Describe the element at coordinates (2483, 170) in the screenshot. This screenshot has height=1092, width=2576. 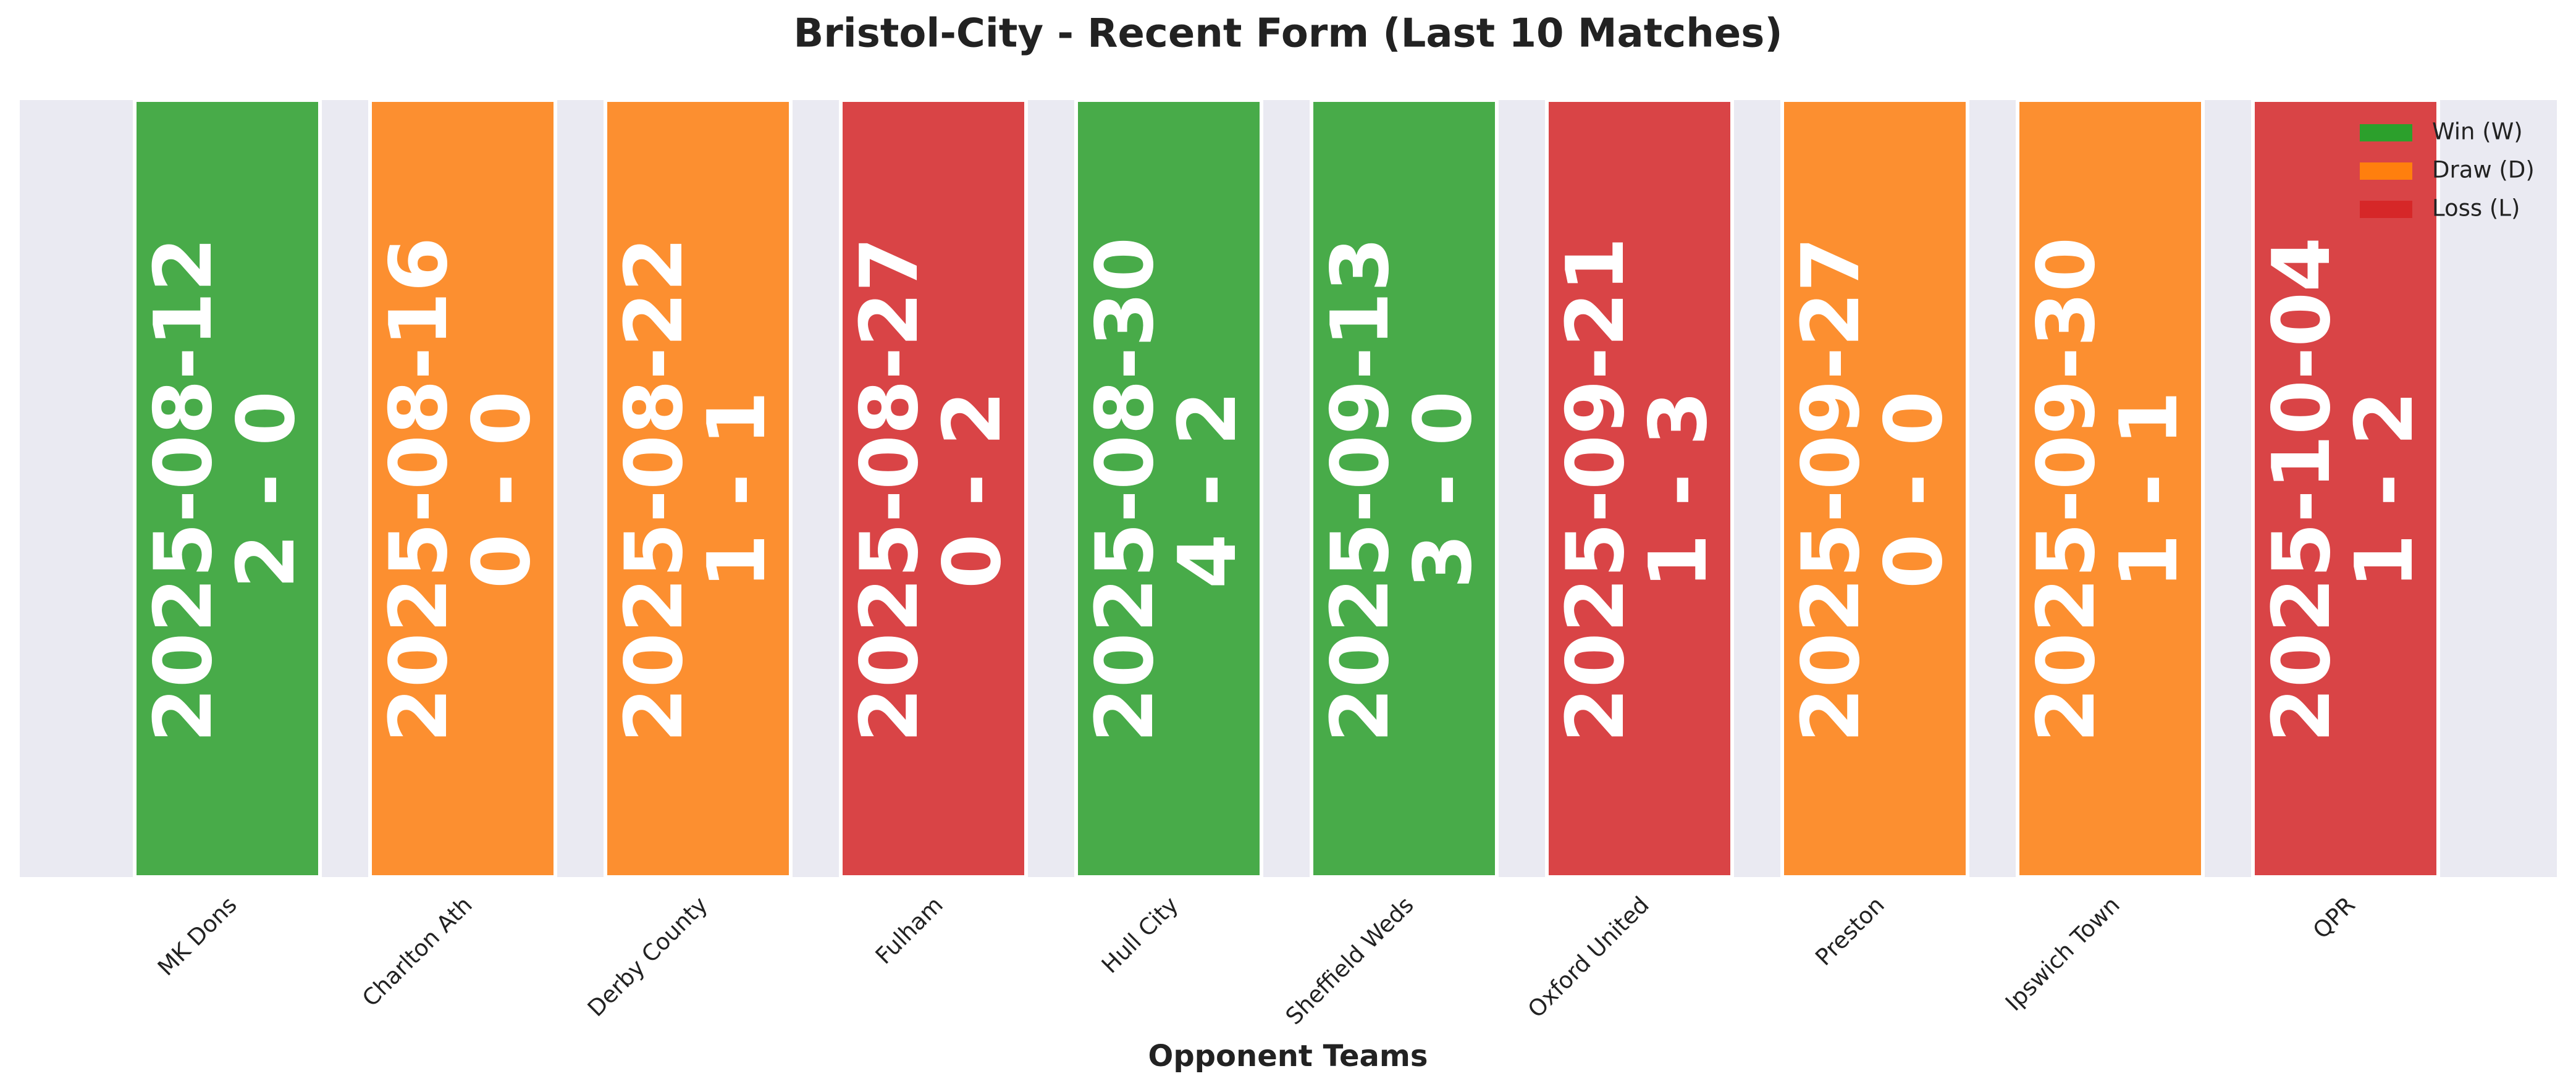
I see `legend-label: Draw (D)` at that location.